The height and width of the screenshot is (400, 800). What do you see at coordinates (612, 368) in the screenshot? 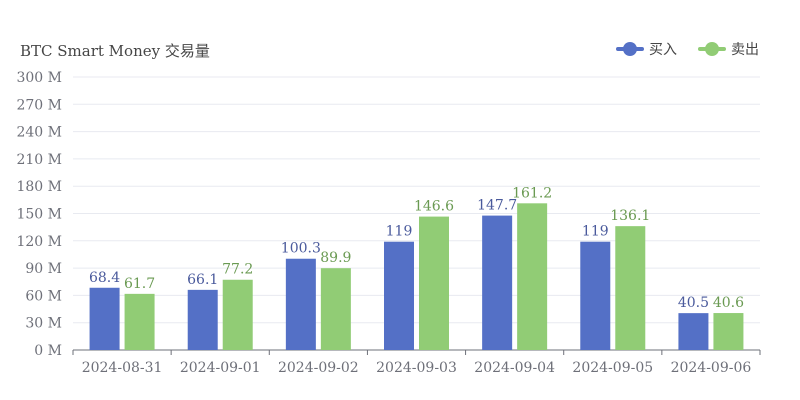
I see `x-tick-label: 2024-09-05` at bounding box center [612, 368].